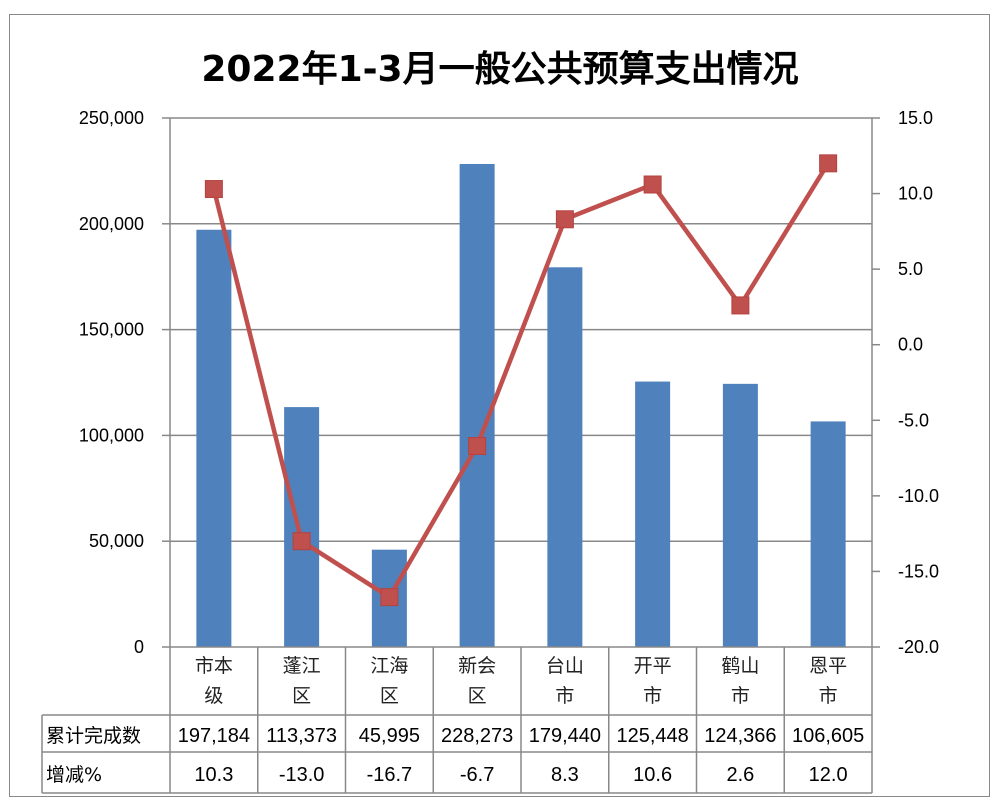 The width and height of the screenshot is (1000, 808). What do you see at coordinates (214, 736) in the screenshot?
I see `table-cell-value: 197,184` at bounding box center [214, 736].